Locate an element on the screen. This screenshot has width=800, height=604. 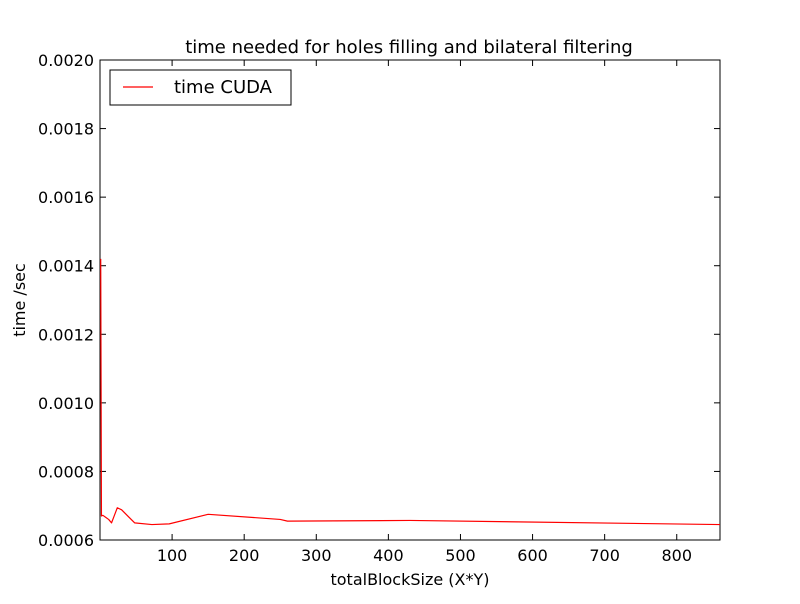
x-tick-label: 400 is located at coordinates (388, 555).